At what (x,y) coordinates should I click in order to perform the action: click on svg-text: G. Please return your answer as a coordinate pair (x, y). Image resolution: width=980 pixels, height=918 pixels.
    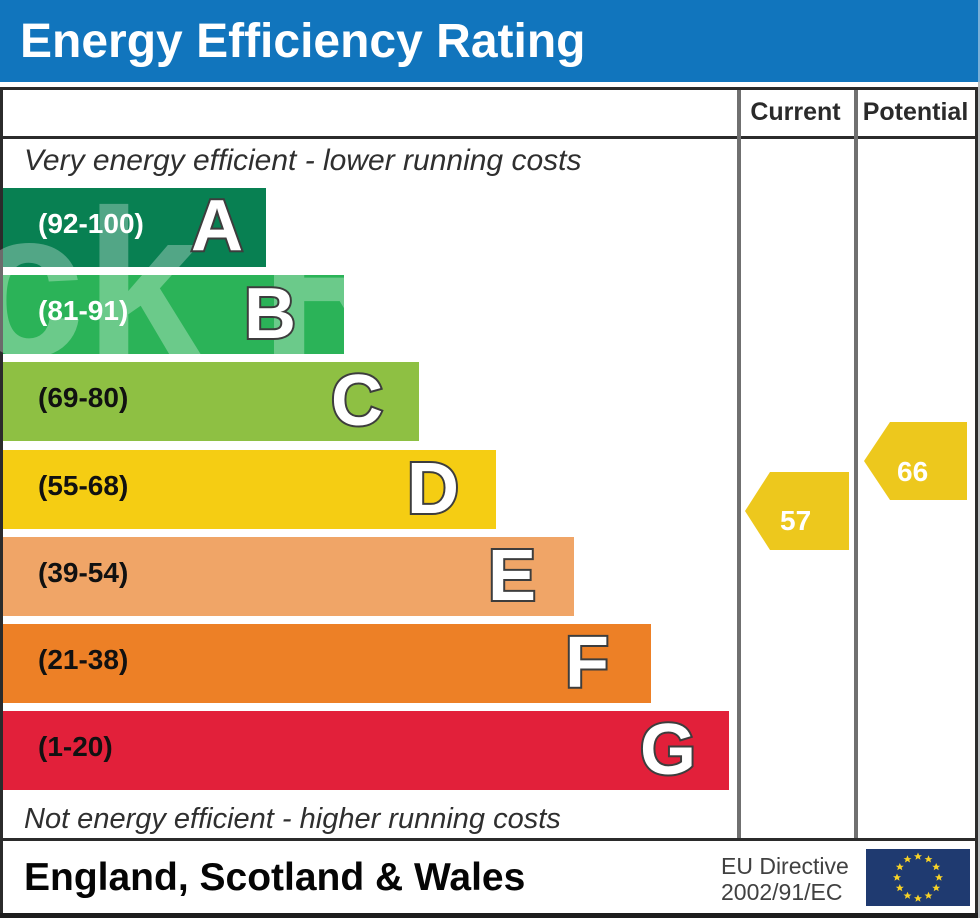
    Looking at the image, I should click on (668, 750).